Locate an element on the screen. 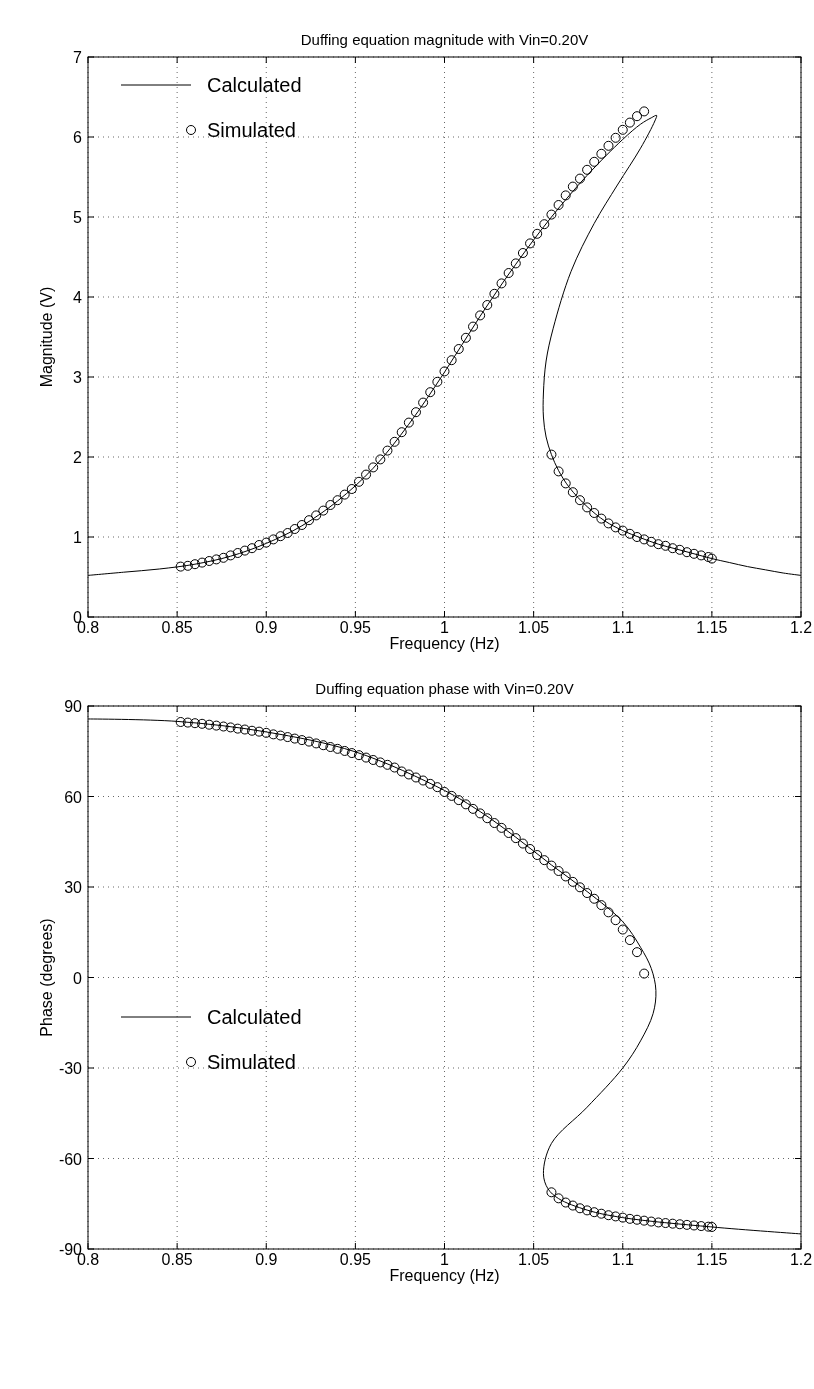 The width and height of the screenshot is (814, 1389). y-tick-label: 0 is located at coordinates (78, 978).